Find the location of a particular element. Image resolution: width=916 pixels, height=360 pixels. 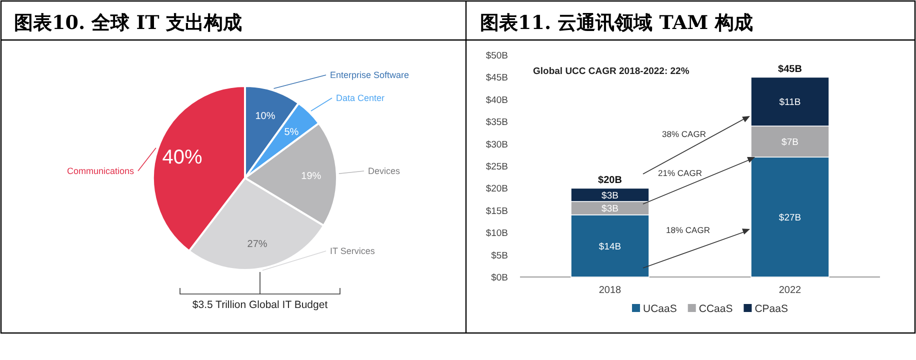

slice-label: Enterprise Software is located at coordinates (370, 75).